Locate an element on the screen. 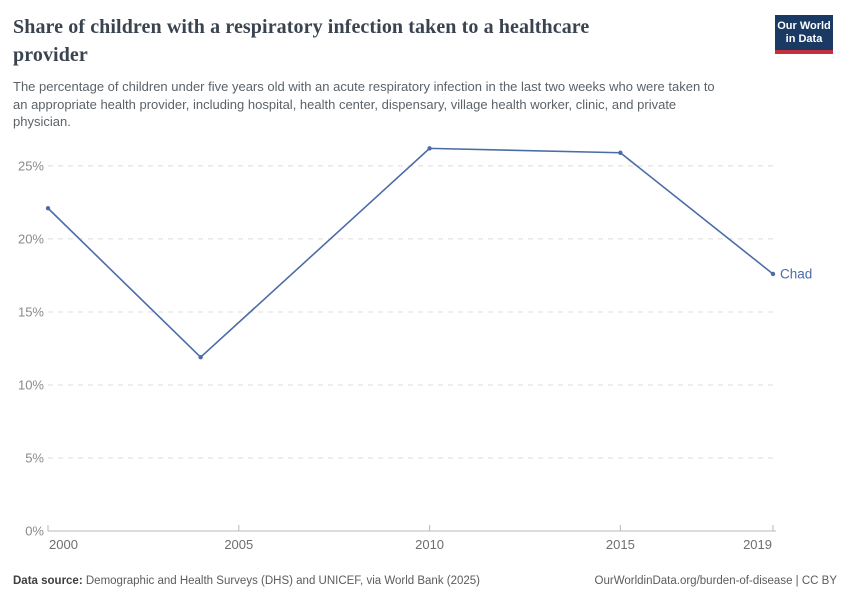  owid-logo-line1: Our World is located at coordinates (804, 26).